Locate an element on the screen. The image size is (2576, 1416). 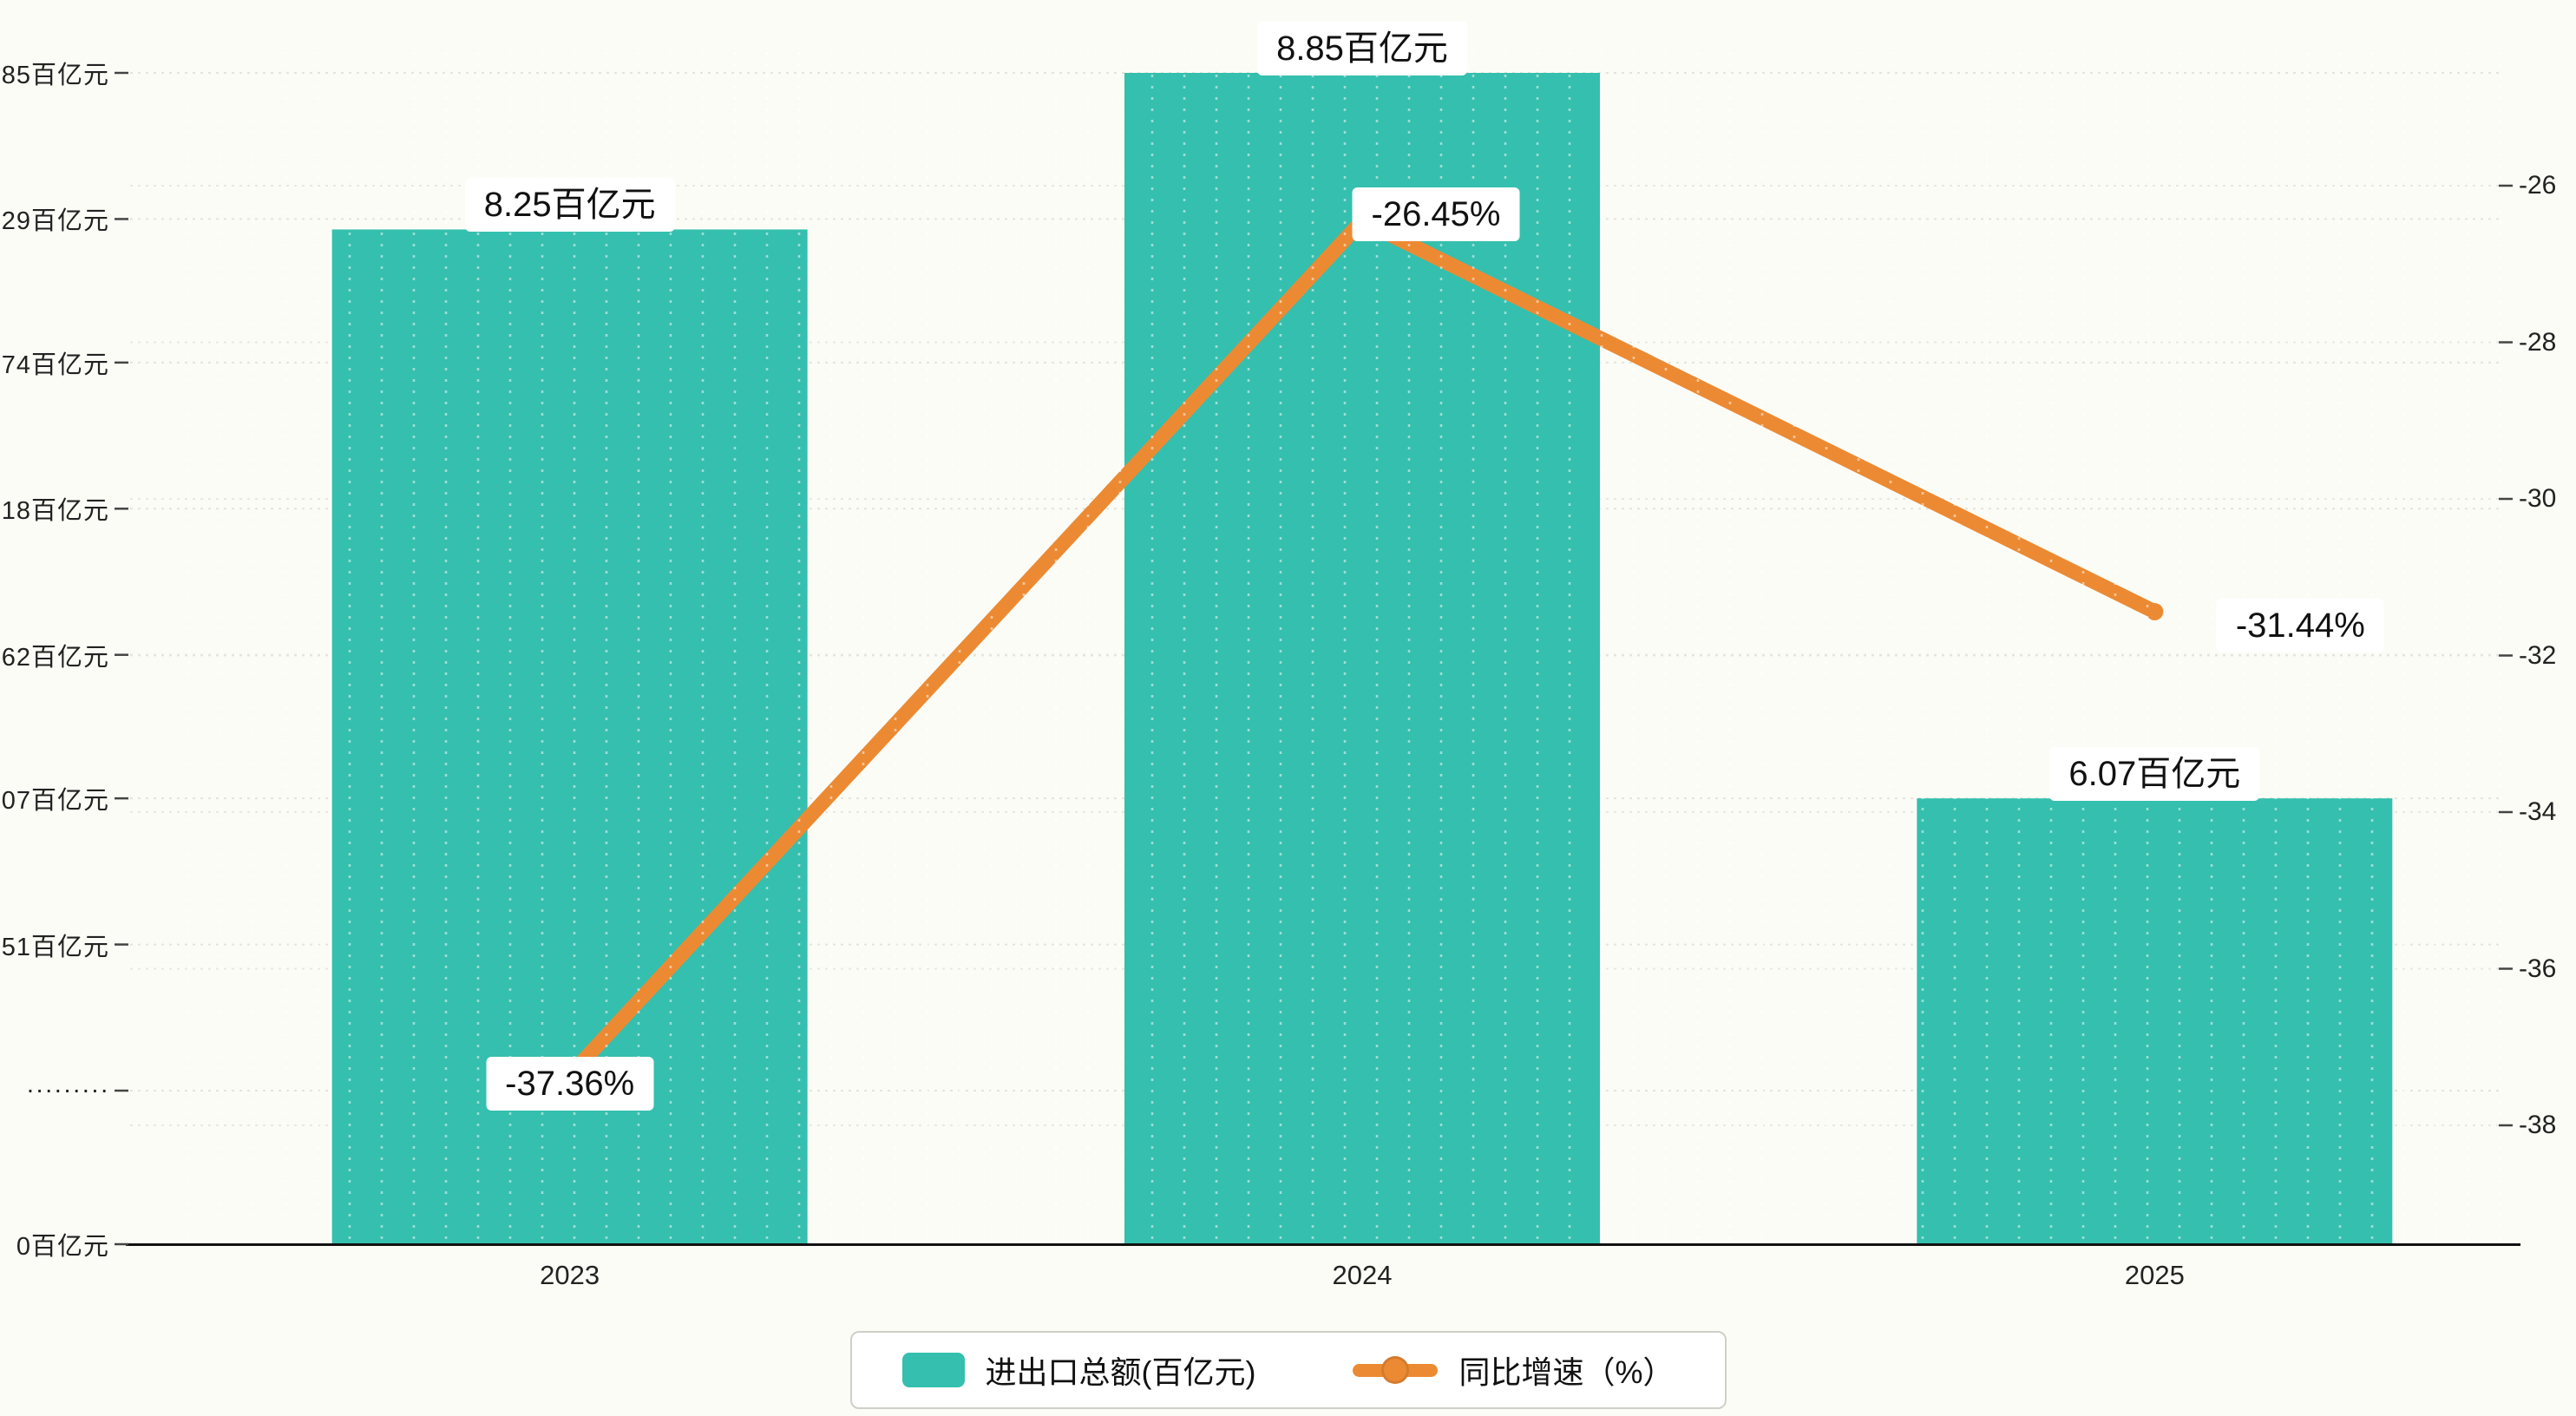
bar-2023 is located at coordinates (569, 736).